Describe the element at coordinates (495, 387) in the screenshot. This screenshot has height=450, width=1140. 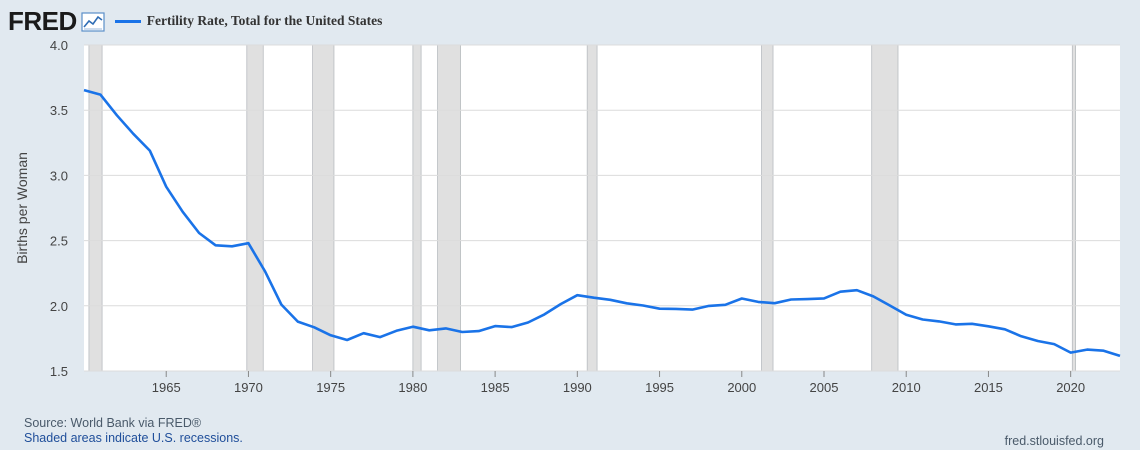
I see `x-tick-label: 1985` at that location.